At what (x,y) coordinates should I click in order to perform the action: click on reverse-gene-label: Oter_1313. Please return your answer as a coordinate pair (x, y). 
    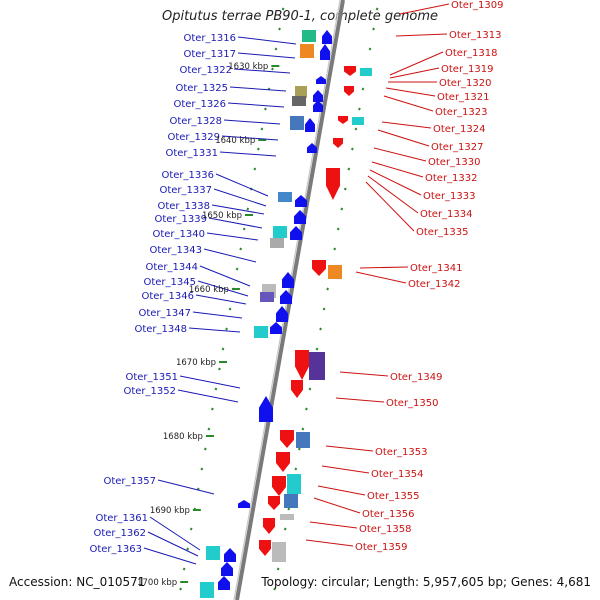
    Looking at the image, I should click on (475, 35).